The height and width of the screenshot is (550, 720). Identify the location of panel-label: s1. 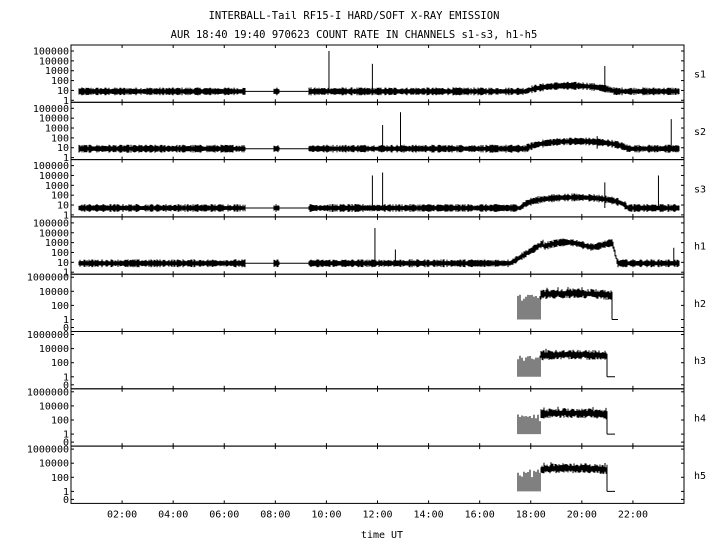
(700, 75).